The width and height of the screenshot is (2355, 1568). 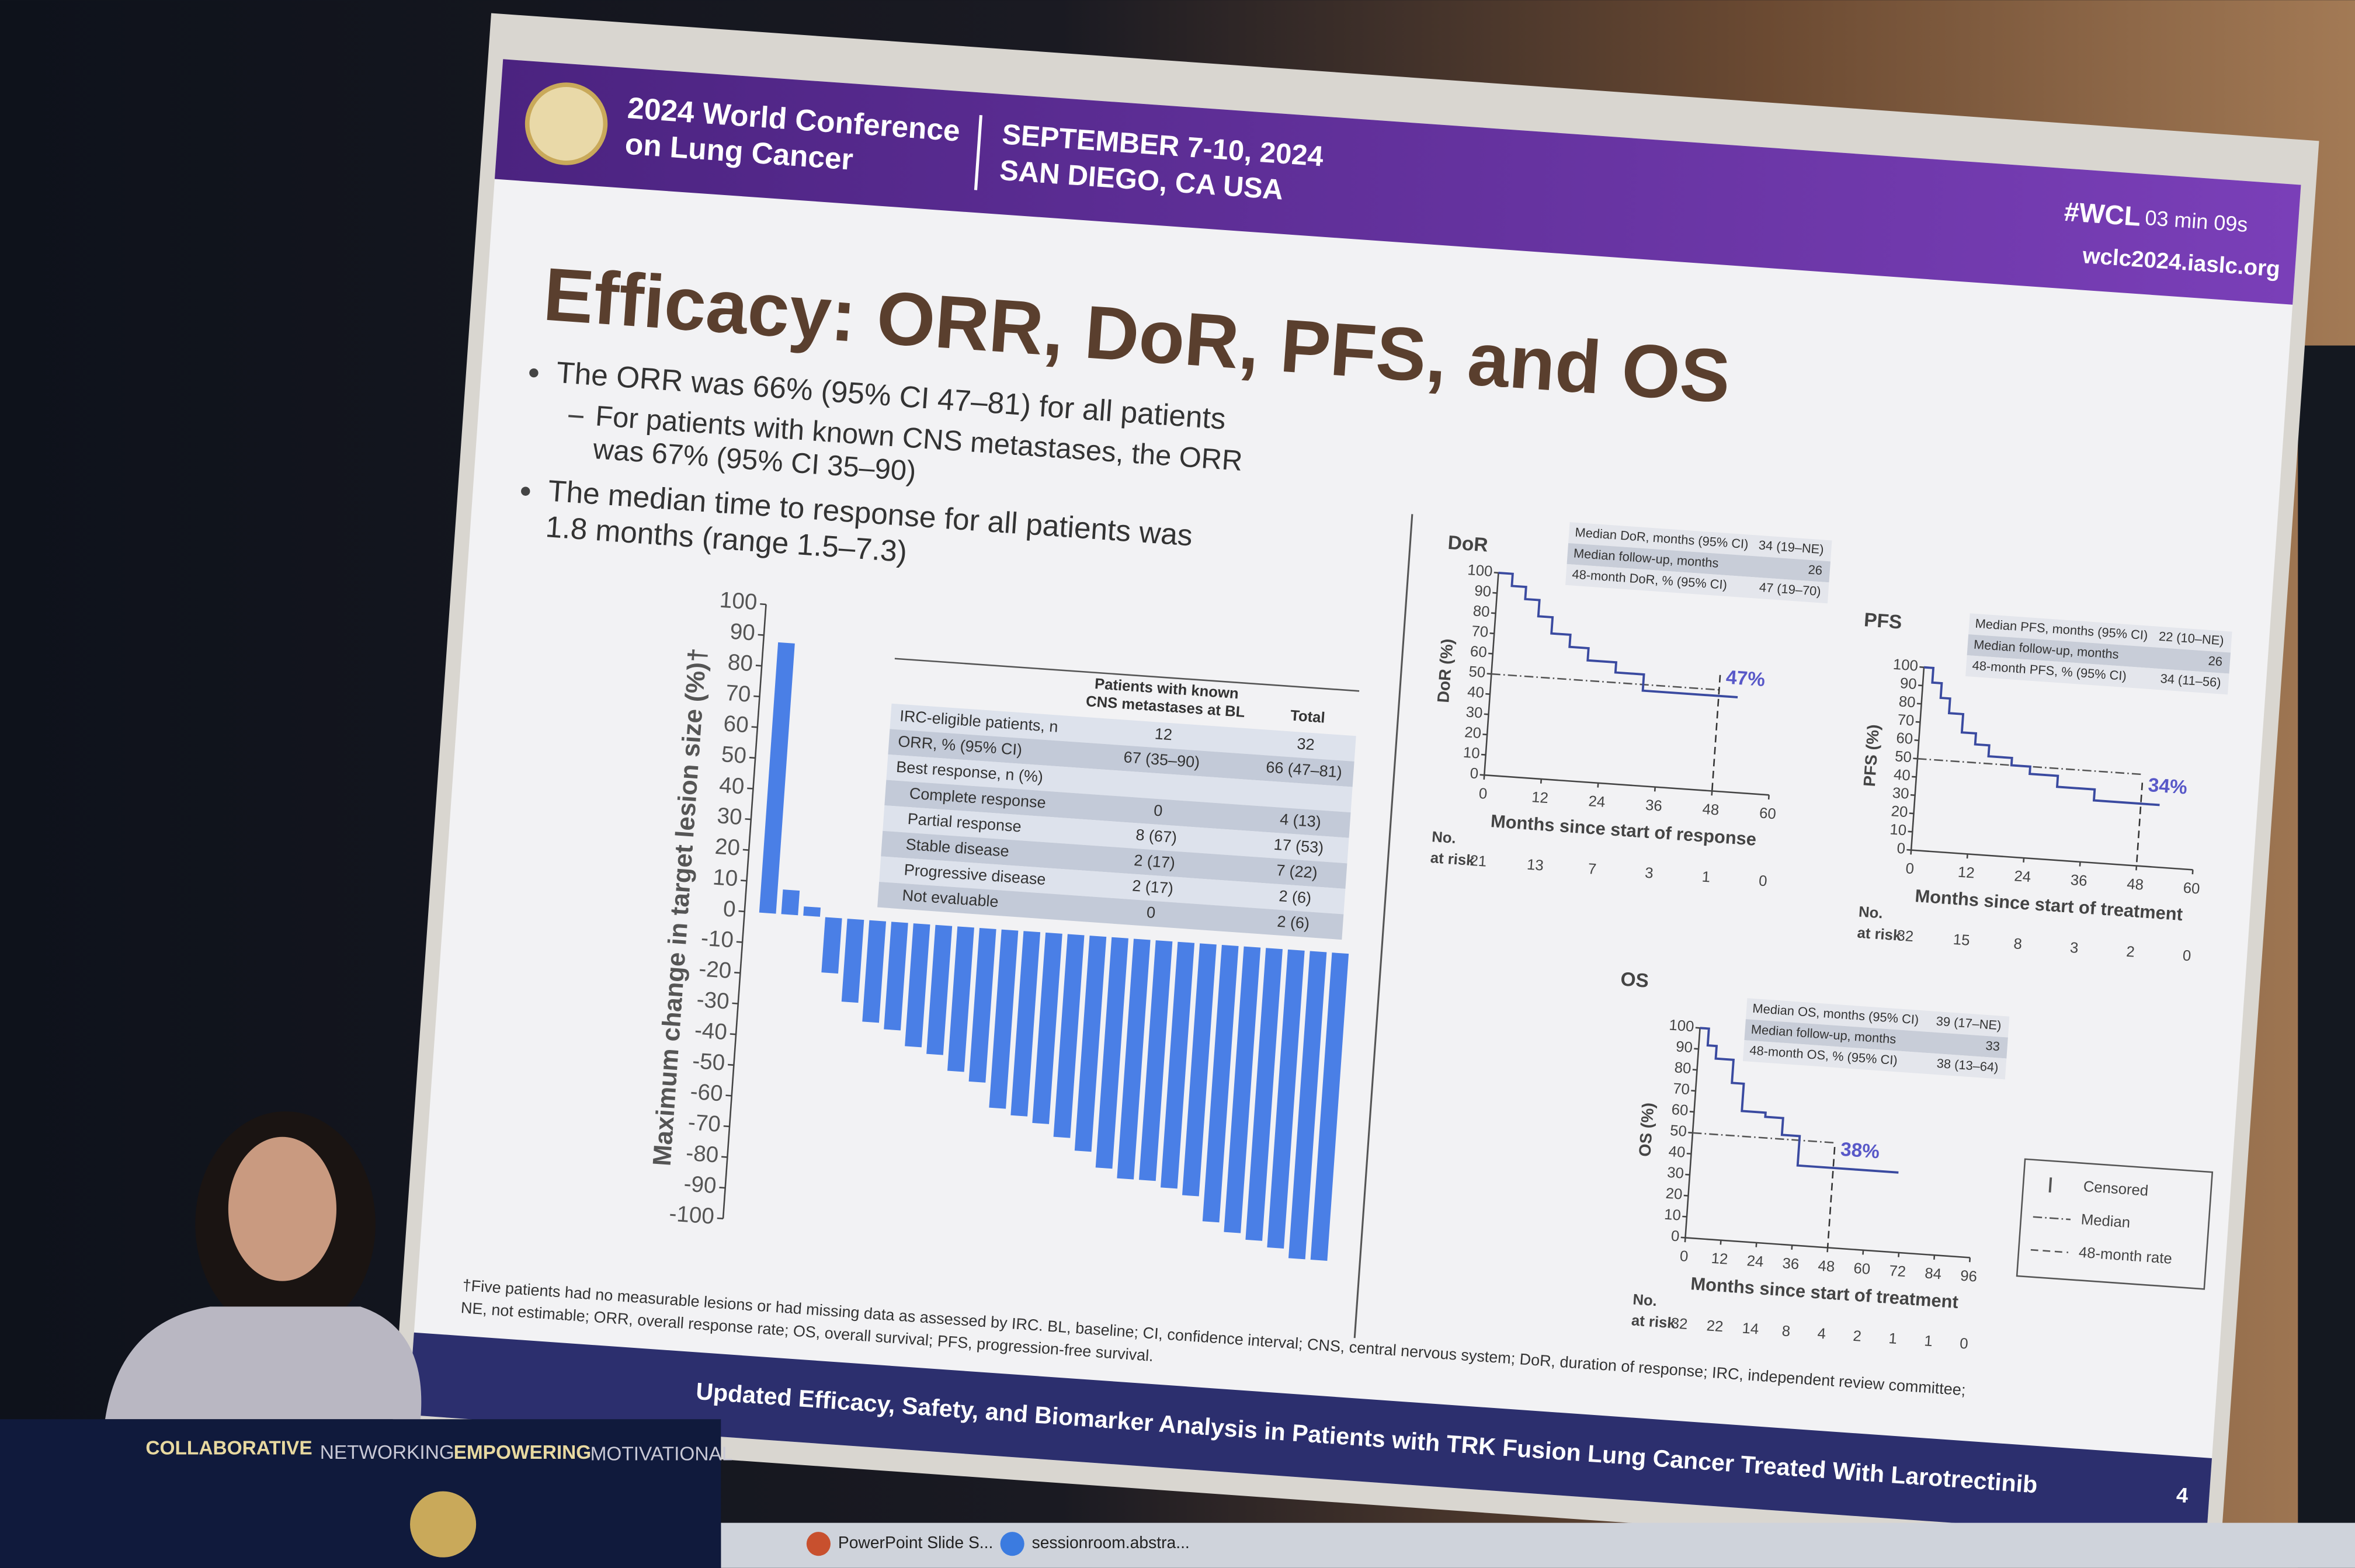 What do you see at coordinates (1481, 611) in the screenshot?
I see `y-tick-label: 80` at bounding box center [1481, 611].